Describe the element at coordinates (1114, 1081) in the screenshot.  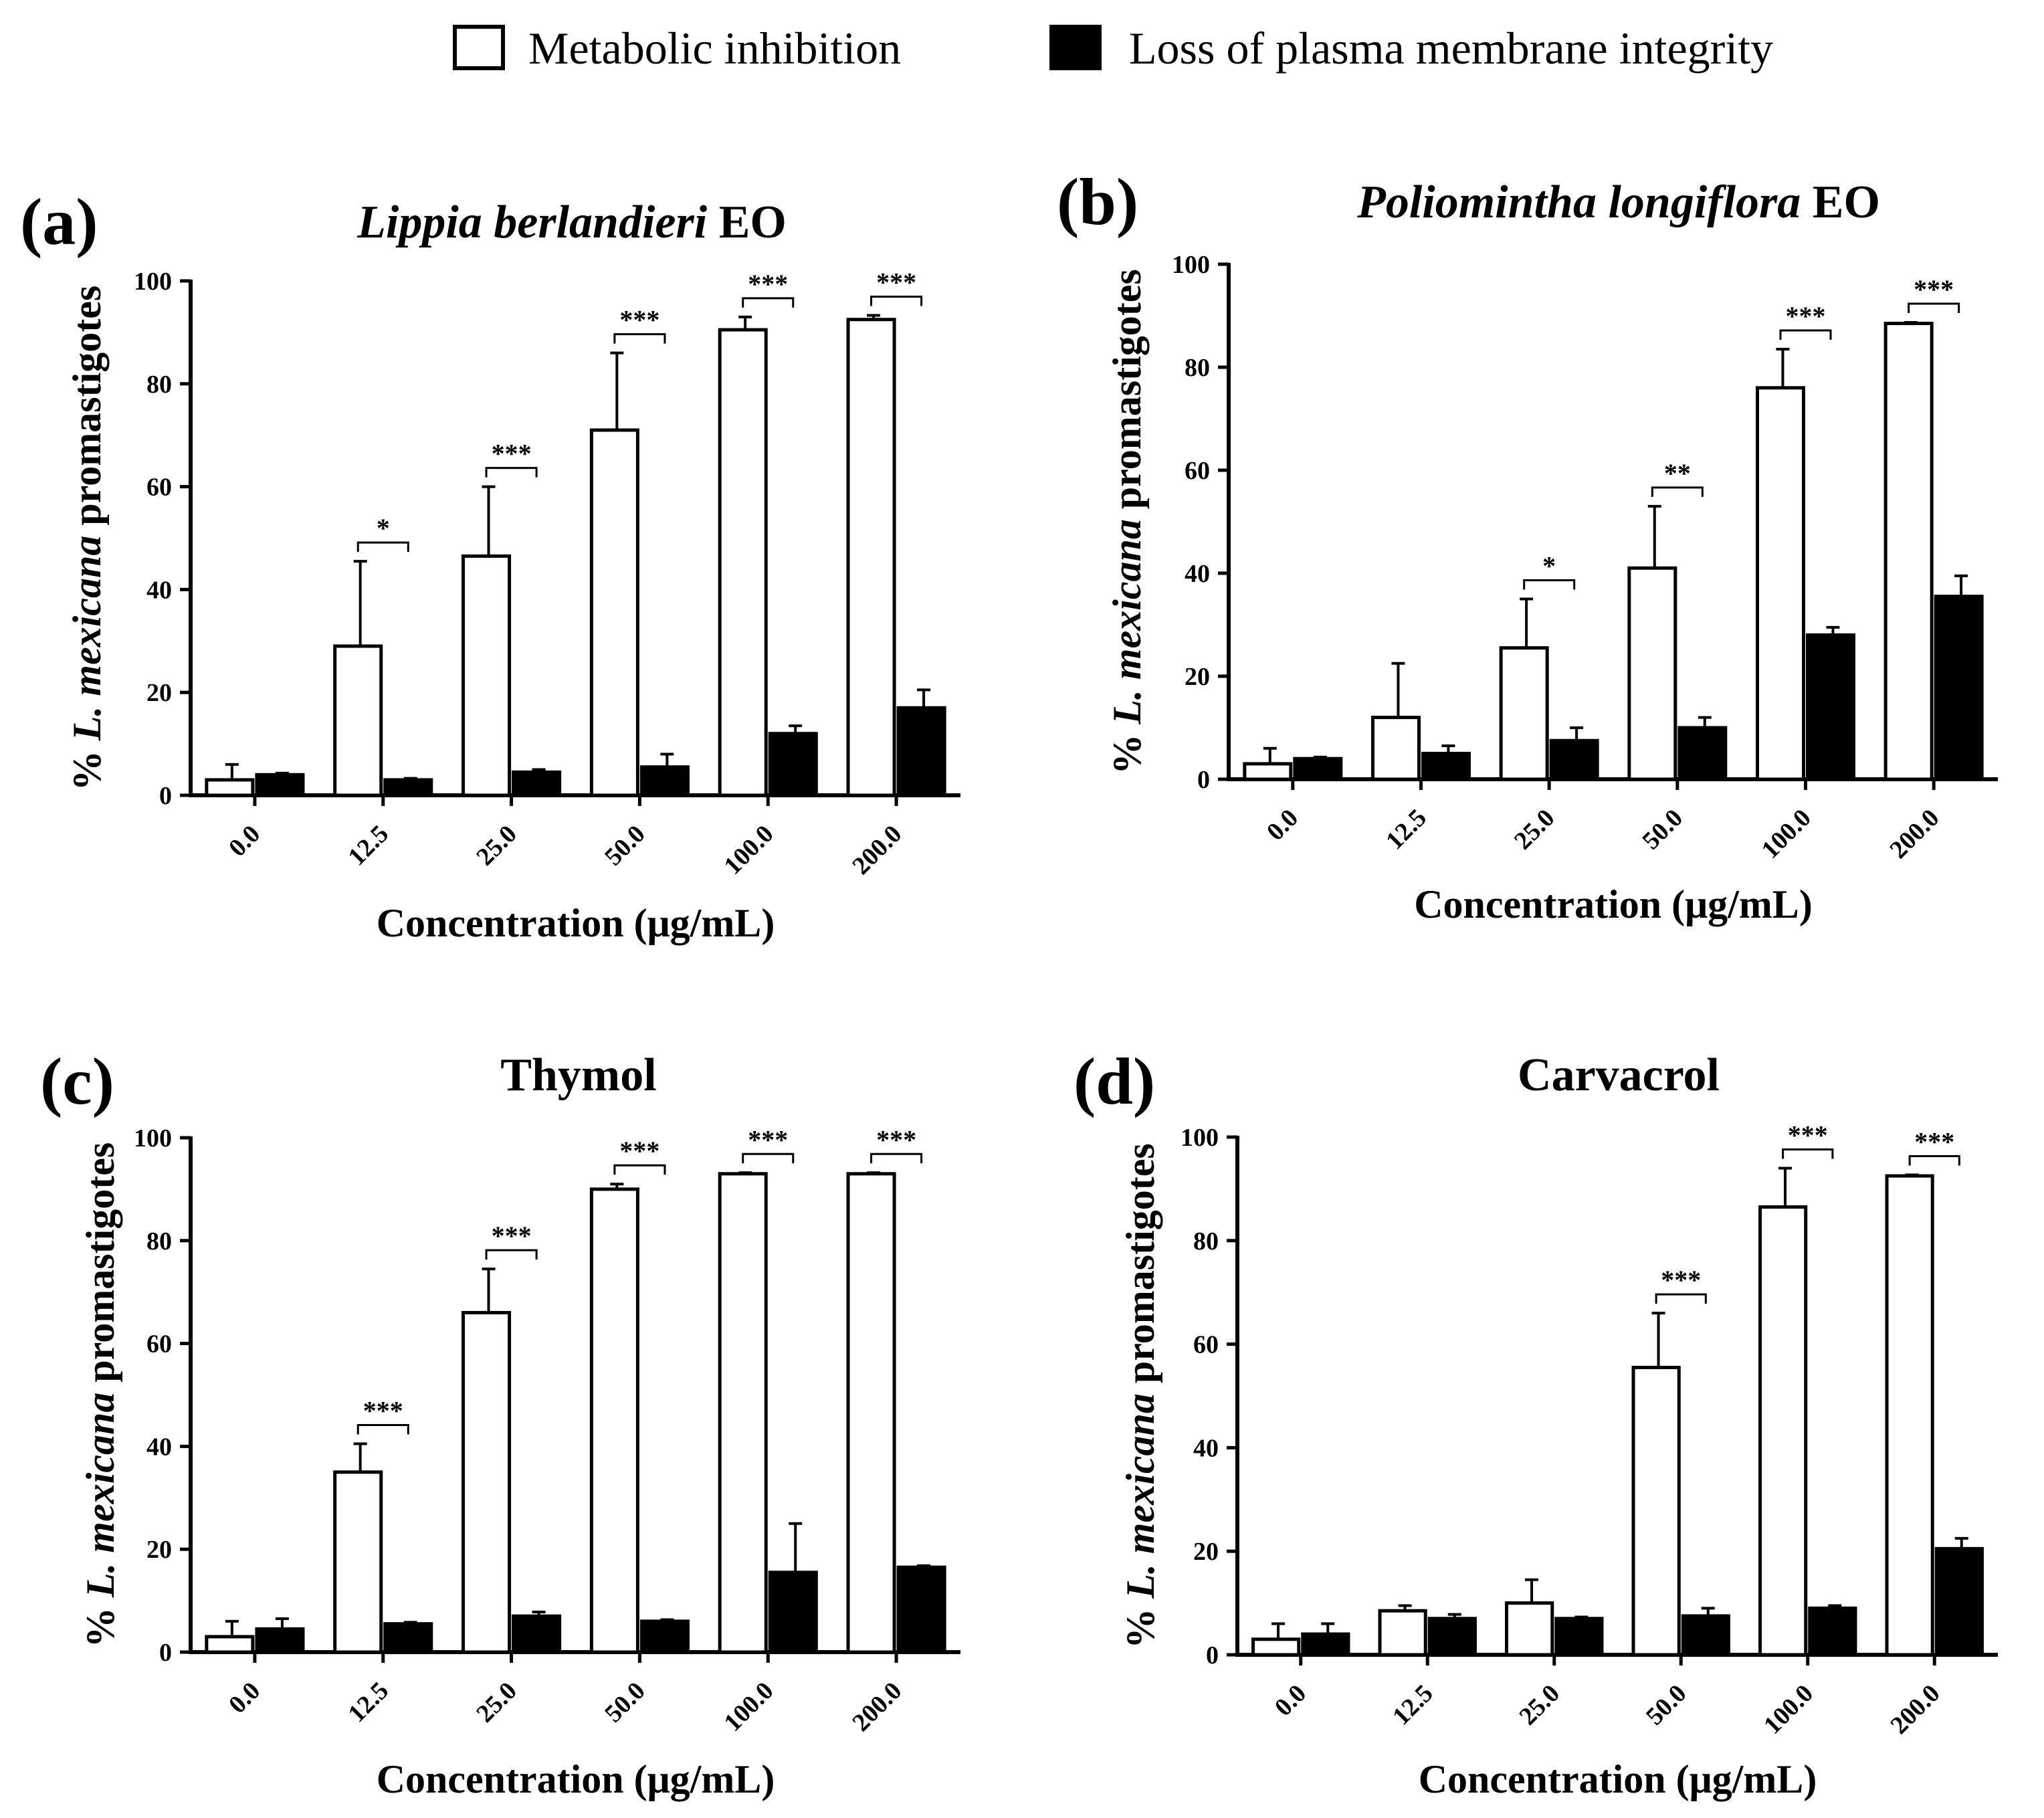
I see `panel-label: (d)` at that location.